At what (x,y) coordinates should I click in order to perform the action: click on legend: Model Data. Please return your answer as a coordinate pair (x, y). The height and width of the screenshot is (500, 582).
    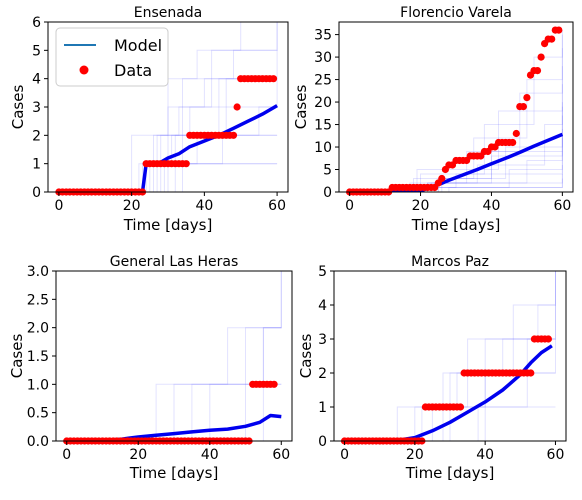
    Looking at the image, I should click on (112, 57).